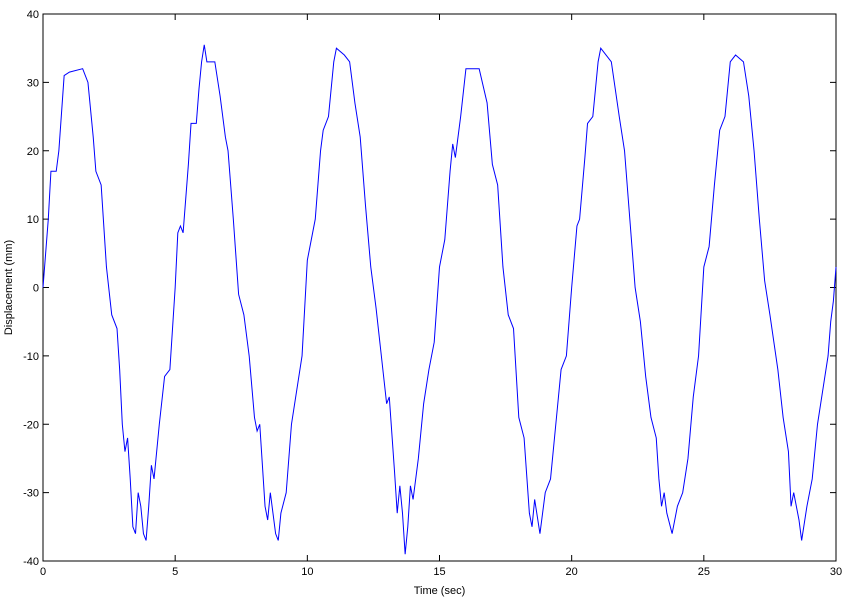 This screenshot has height=602, width=846. What do you see at coordinates (43, 572) in the screenshot?
I see `x-tick-label: 0` at bounding box center [43, 572].